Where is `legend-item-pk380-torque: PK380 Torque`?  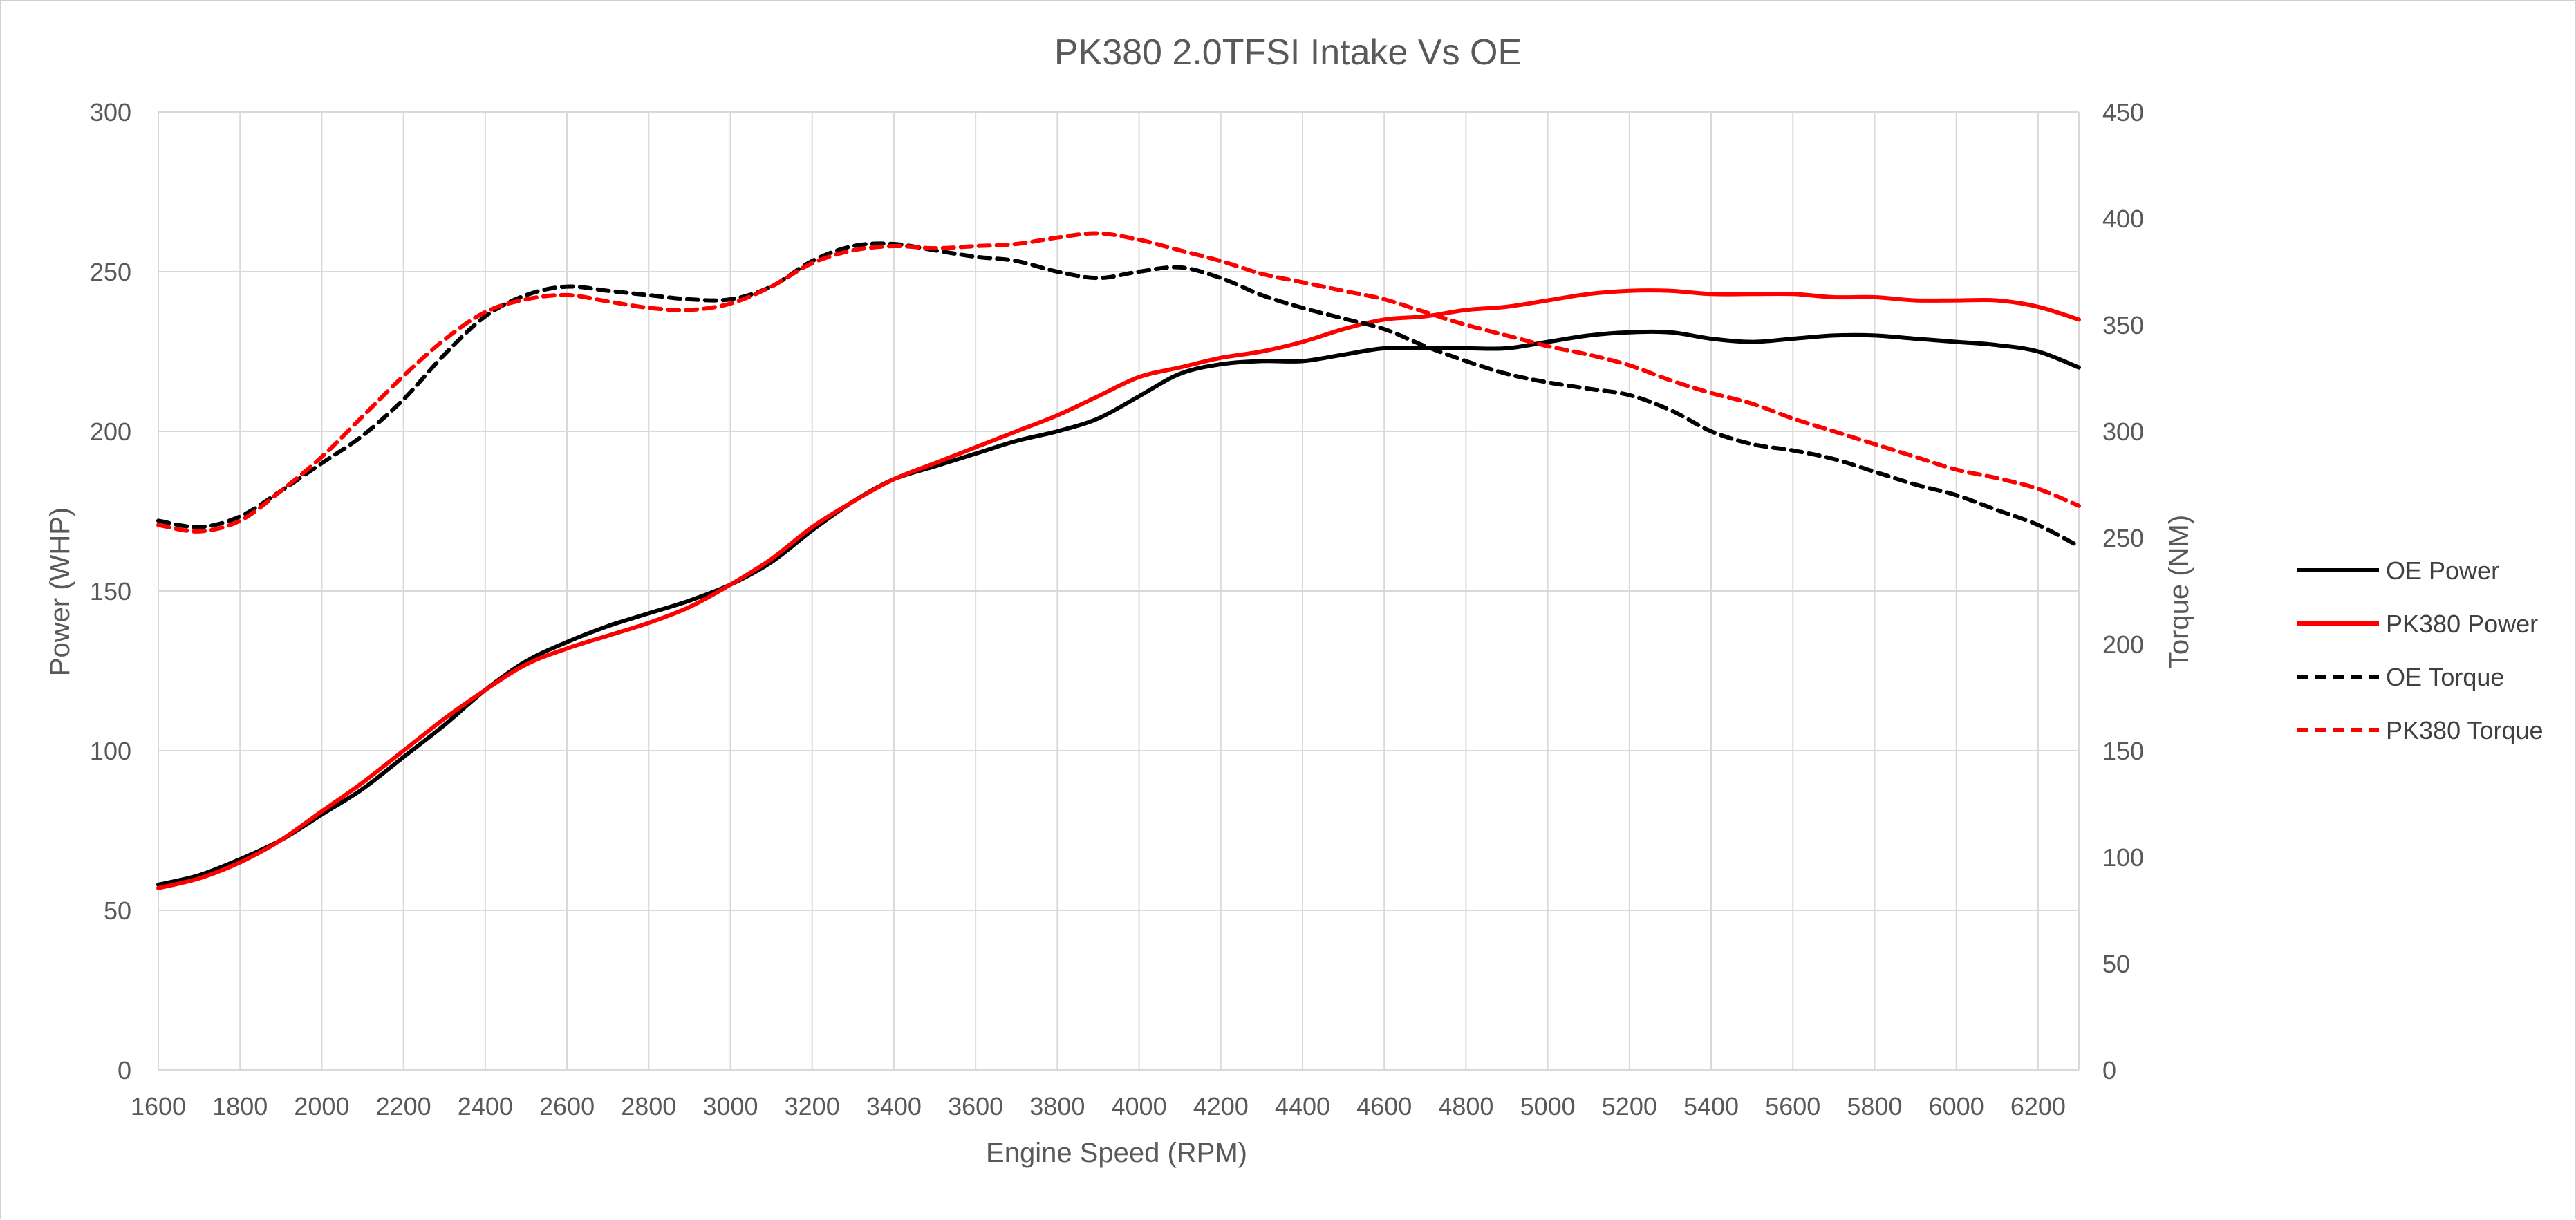
legend-item-pk380-torque: PK380 Torque is located at coordinates (2420, 730).